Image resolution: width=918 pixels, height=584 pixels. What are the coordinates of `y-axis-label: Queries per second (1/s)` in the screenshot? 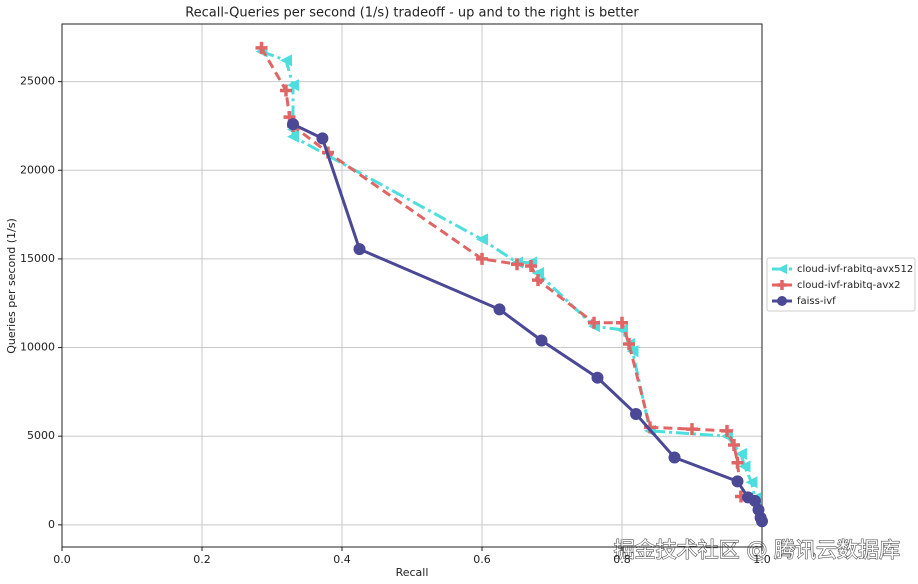 It's located at (11, 286).